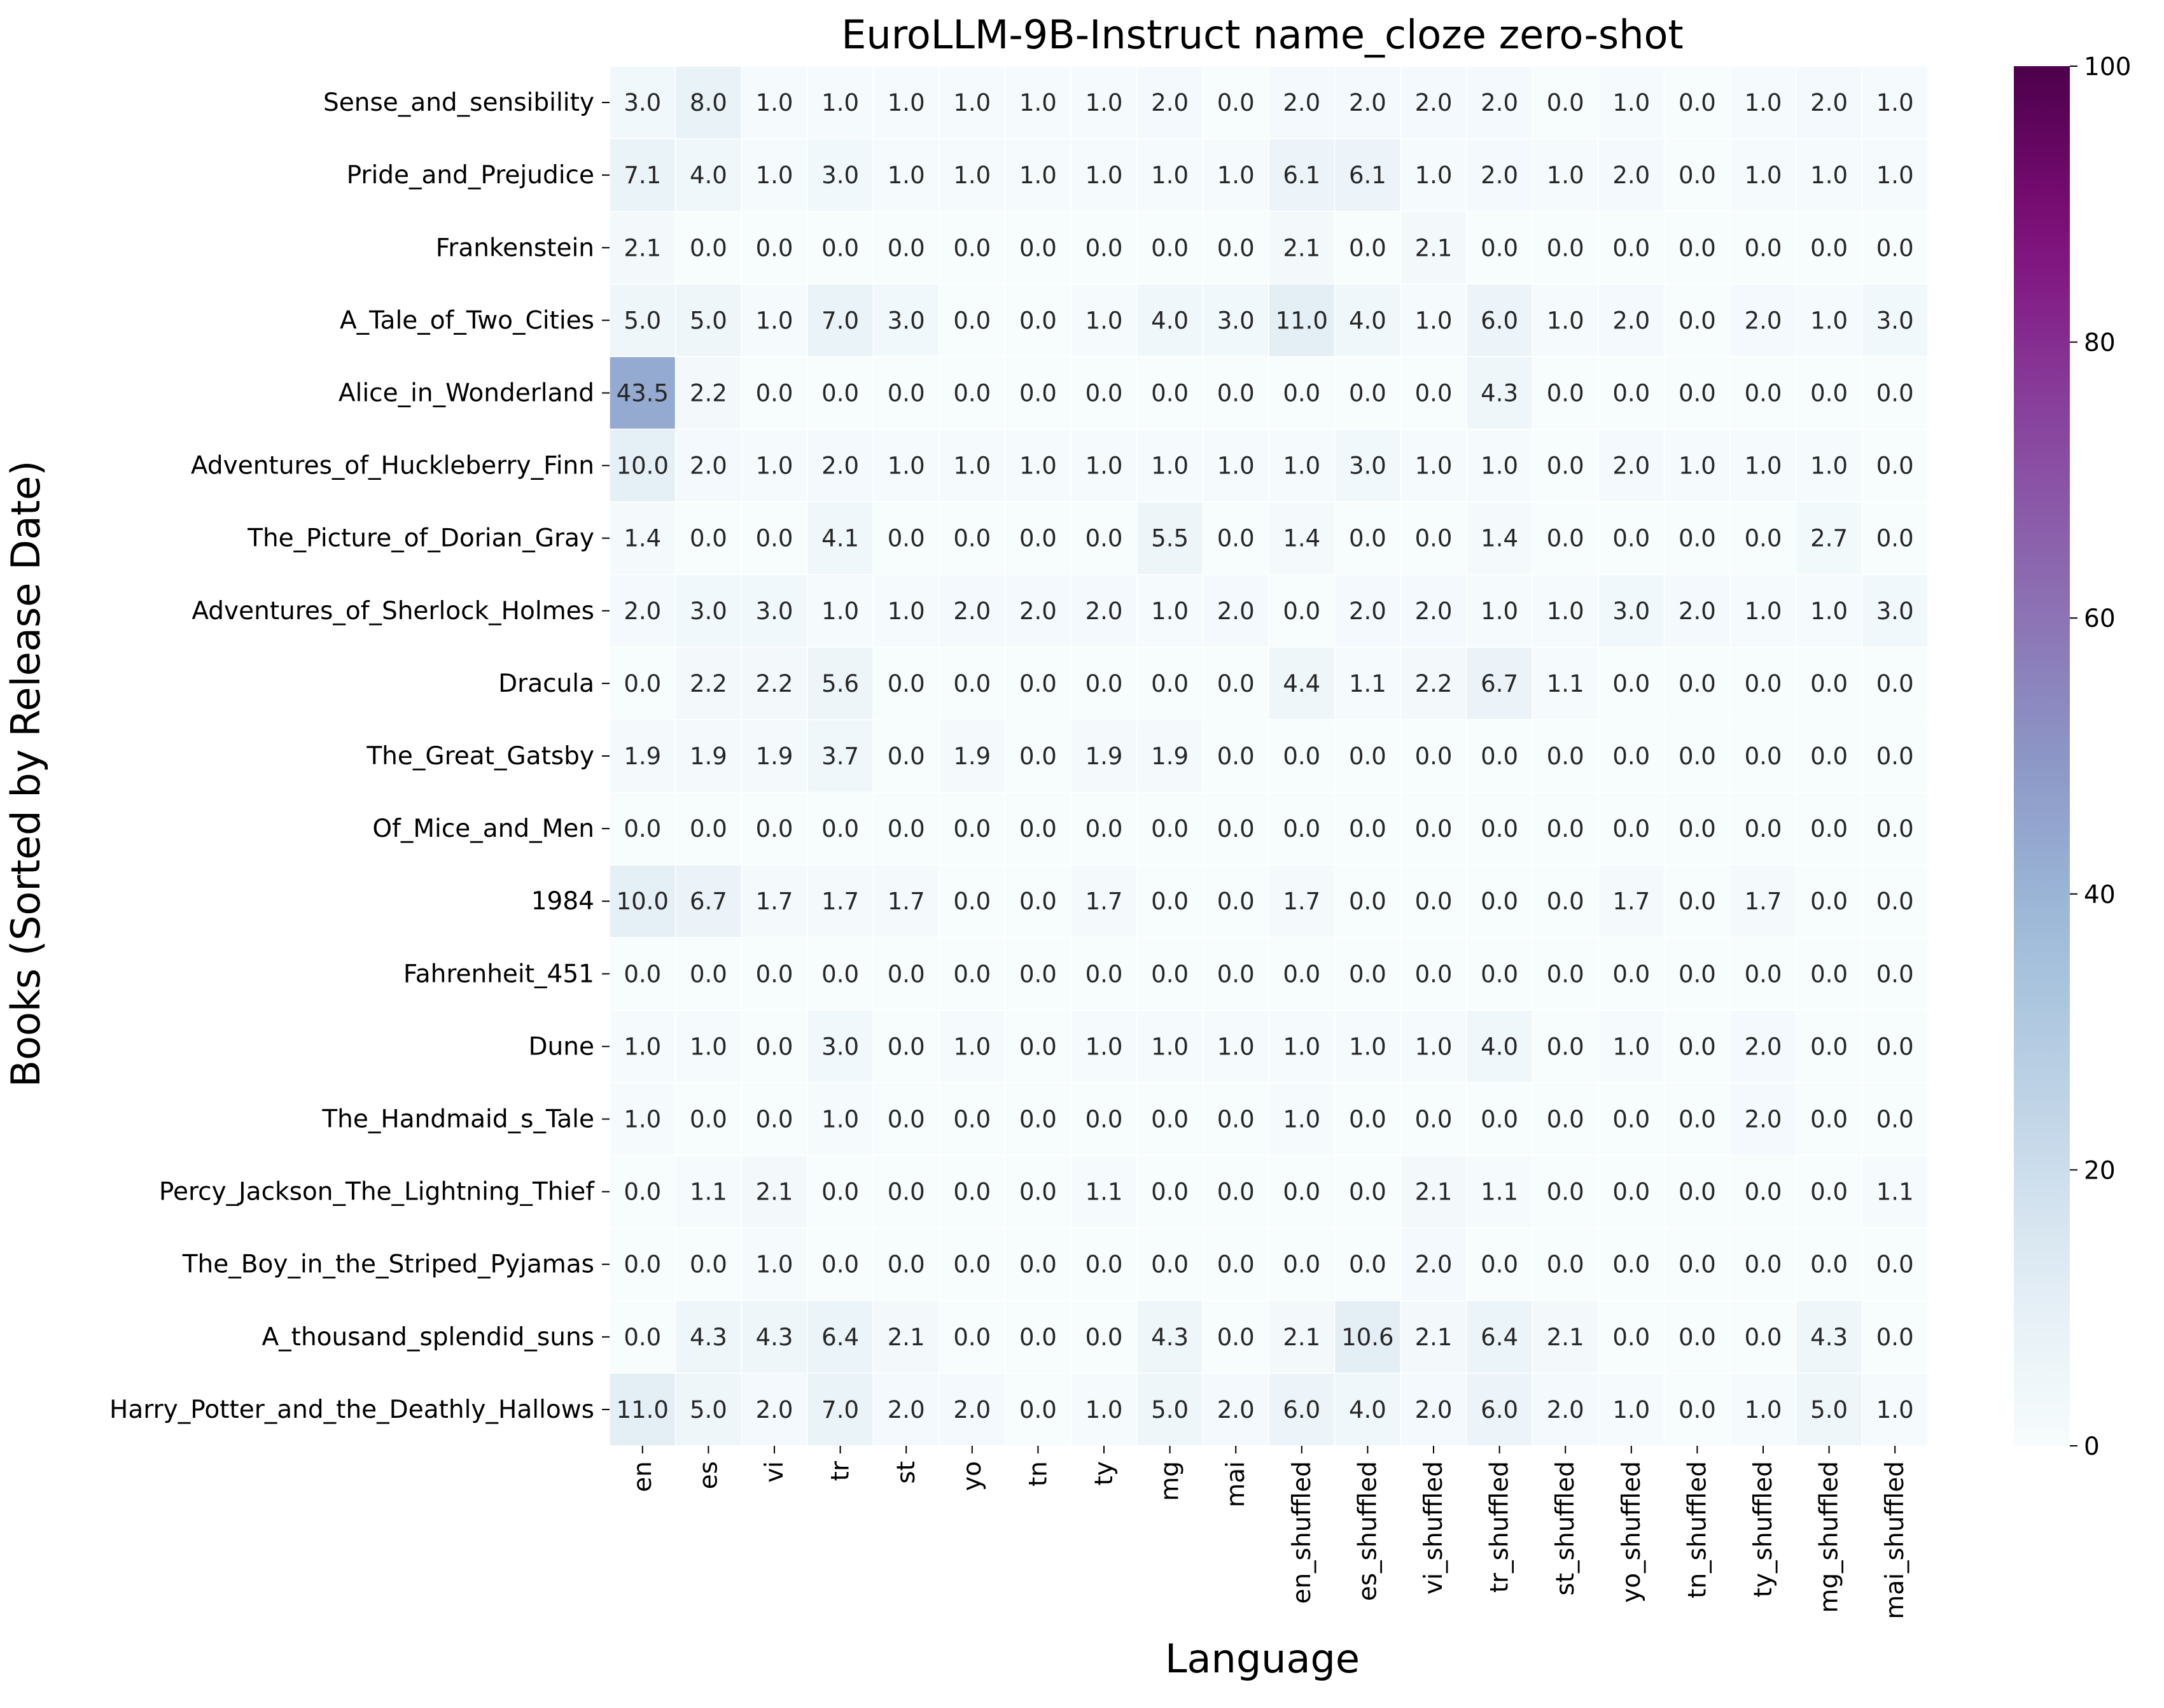  What do you see at coordinates (841, 1470) in the screenshot?
I see `x-tick-label: tr` at bounding box center [841, 1470].